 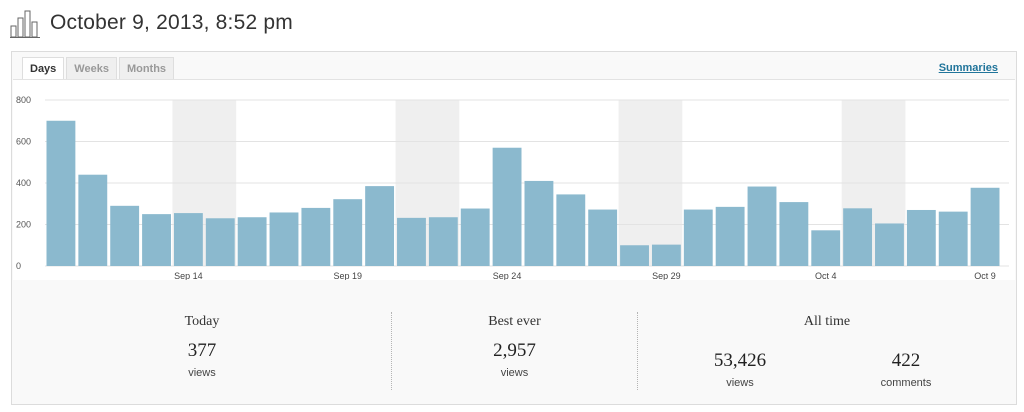 I want to click on stat-best-ever-unit: views, so click(x=514, y=373).